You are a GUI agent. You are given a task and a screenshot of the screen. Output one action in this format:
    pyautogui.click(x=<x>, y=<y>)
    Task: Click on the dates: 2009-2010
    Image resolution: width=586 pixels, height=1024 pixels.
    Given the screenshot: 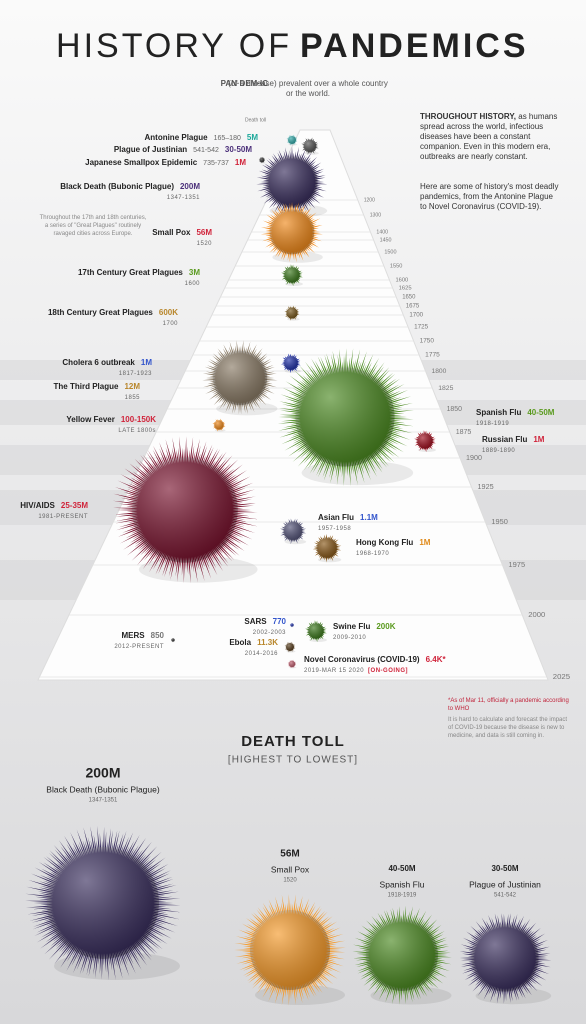 What is the action you would take?
    pyautogui.click(x=349, y=638)
    